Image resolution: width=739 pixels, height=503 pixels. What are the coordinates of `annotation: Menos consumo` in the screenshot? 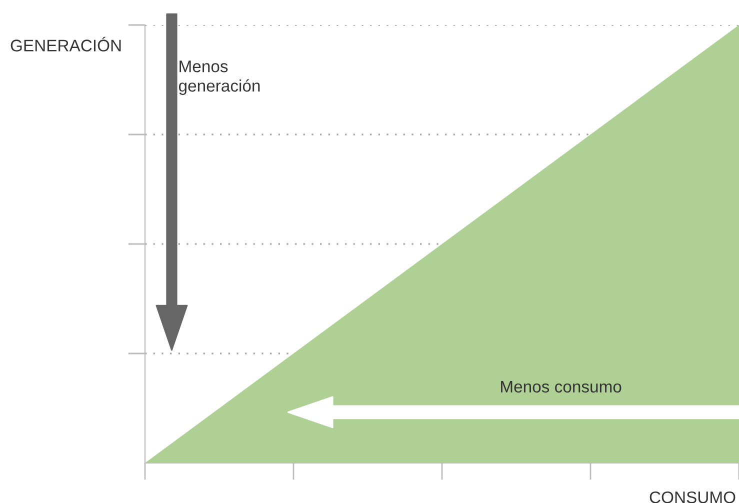 It's located at (561, 386).